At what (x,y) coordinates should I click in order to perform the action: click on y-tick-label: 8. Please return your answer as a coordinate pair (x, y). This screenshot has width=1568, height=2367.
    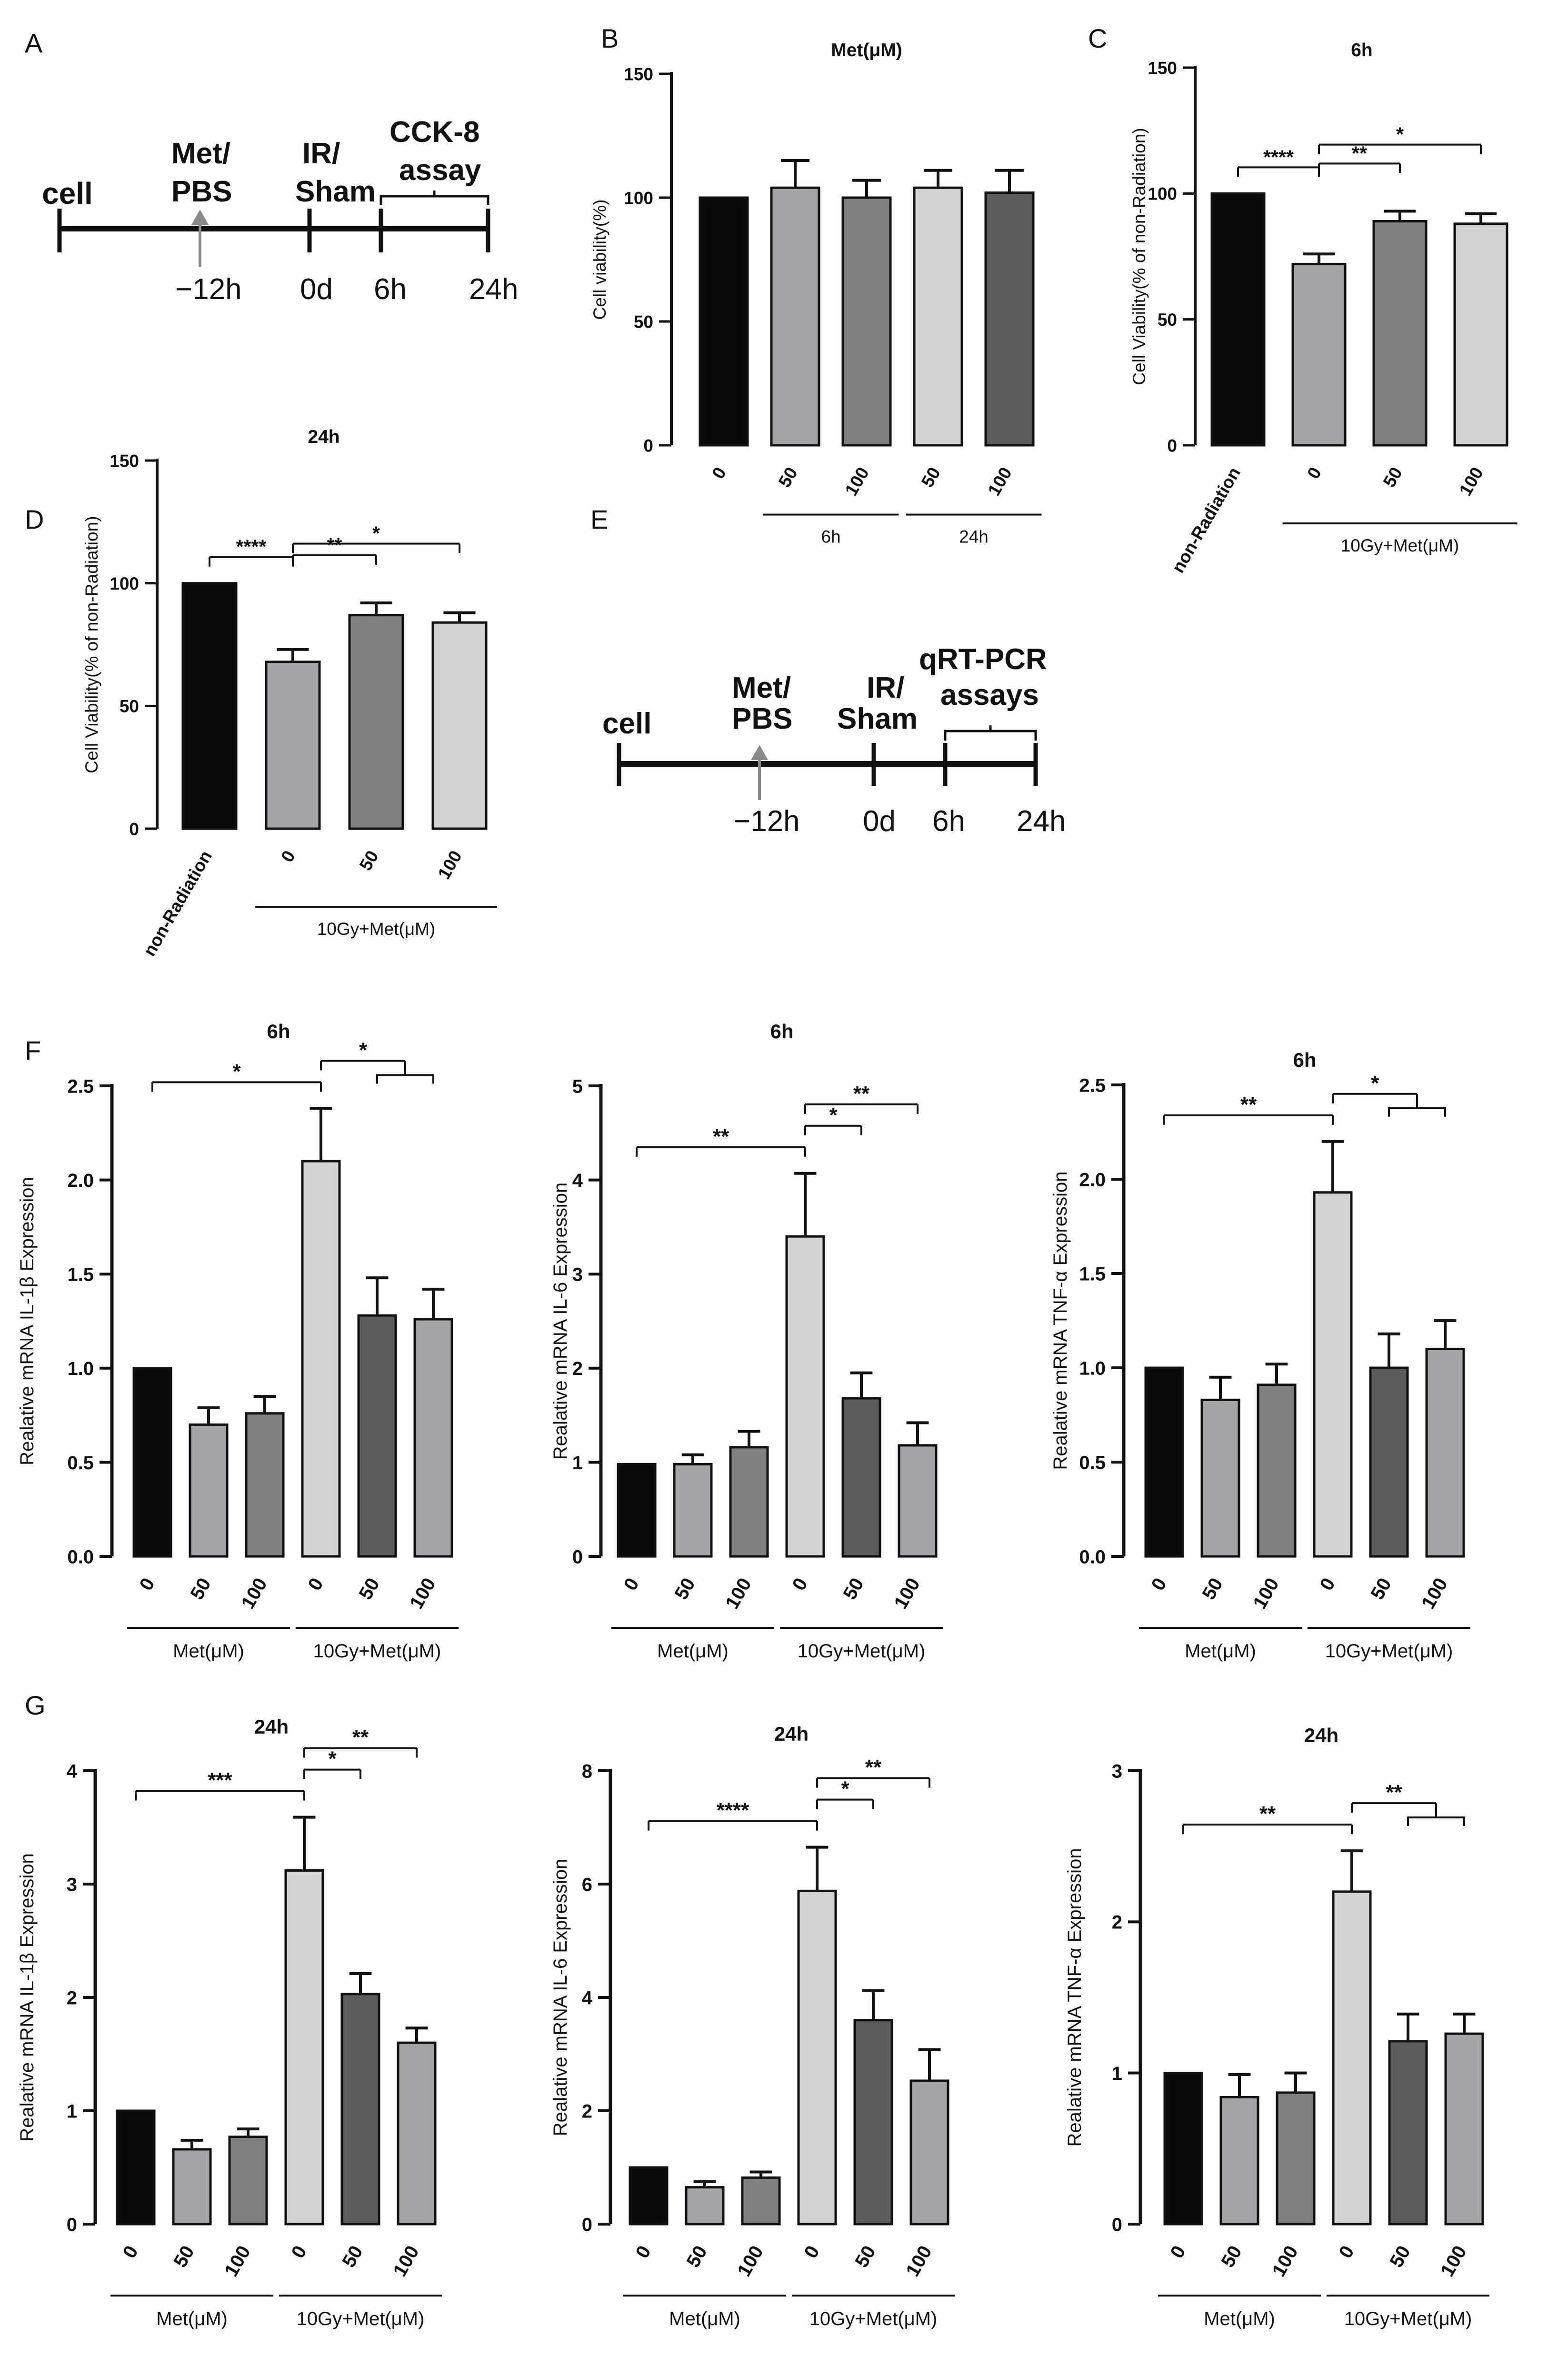
    Looking at the image, I should click on (587, 1772).